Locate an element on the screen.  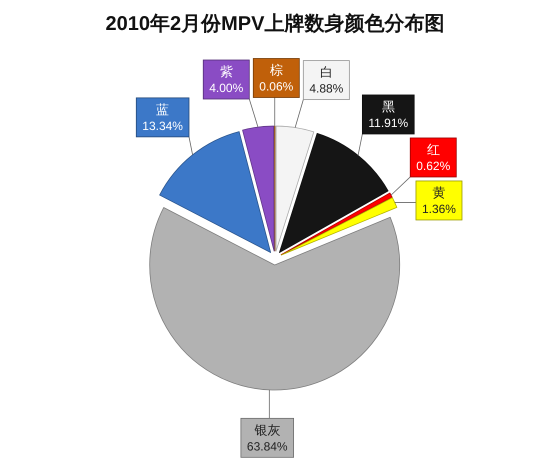
data-label: 1.36% is located at coordinates (439, 209).